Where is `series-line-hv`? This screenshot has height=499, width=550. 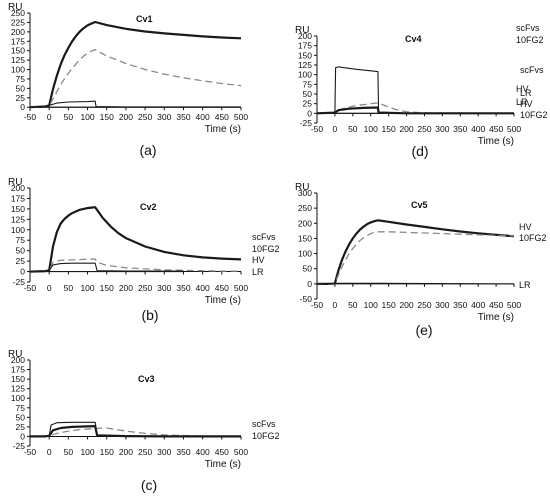
series-line-hv is located at coordinates (416, 252).